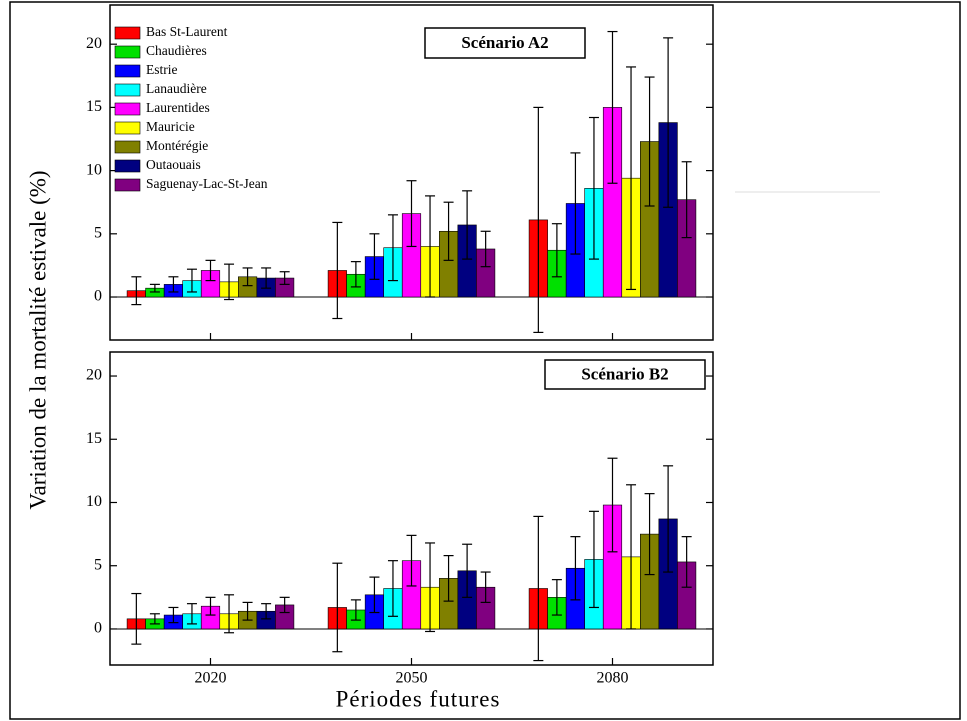 This screenshot has width=967, height=721. What do you see at coordinates (187, 31) in the screenshot?
I see `legend-label: Bas St-Laurent` at bounding box center [187, 31].